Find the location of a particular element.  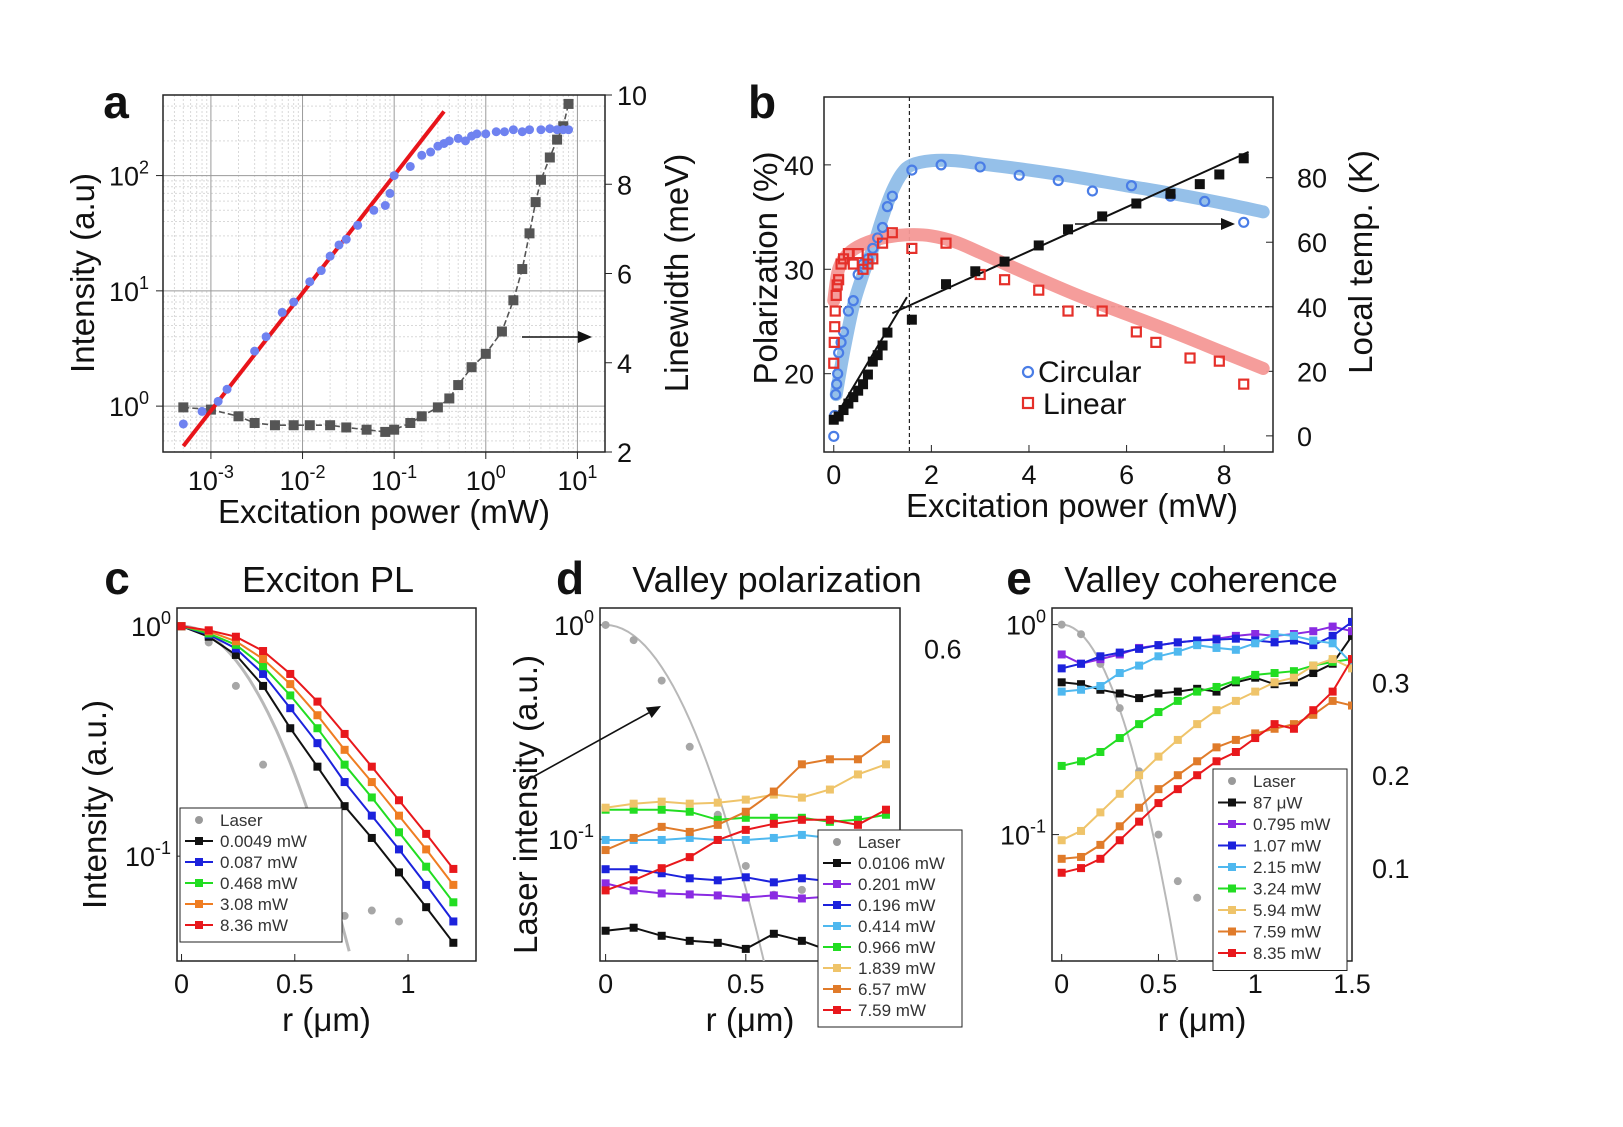

x-tick-label-base: 10 is located at coordinates (203, 481).